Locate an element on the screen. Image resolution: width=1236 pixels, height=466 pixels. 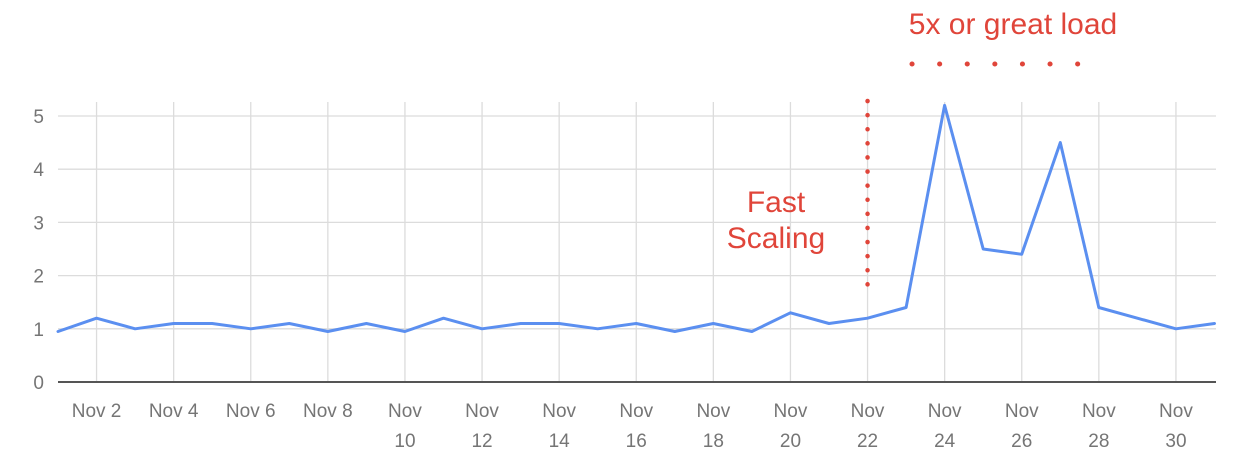
x-tick-label: Nov 20 is located at coordinates (791, 426).